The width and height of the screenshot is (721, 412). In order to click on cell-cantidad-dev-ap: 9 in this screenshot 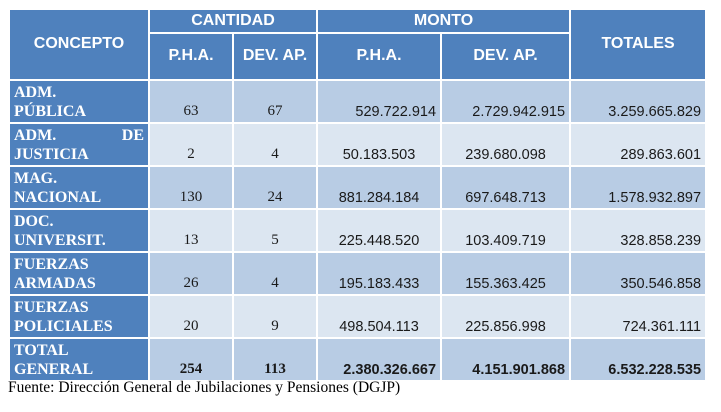, I will do `click(275, 316)`.